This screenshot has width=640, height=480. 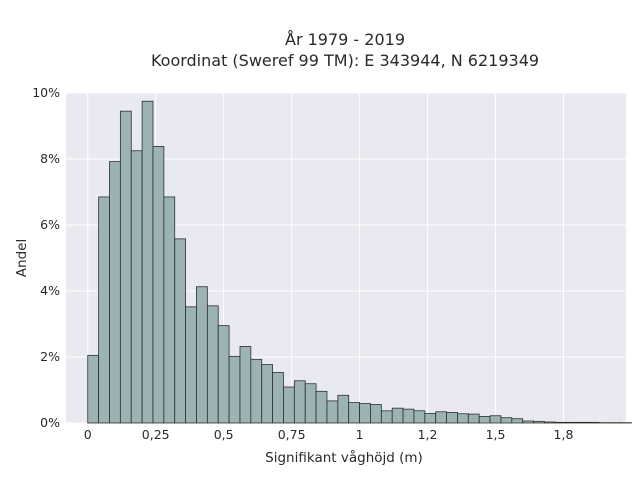 What do you see at coordinates (46, 257) in the screenshot?
I see `y-axis-ticks: 0% 2% 4% 6% 8% 10%` at bounding box center [46, 257].